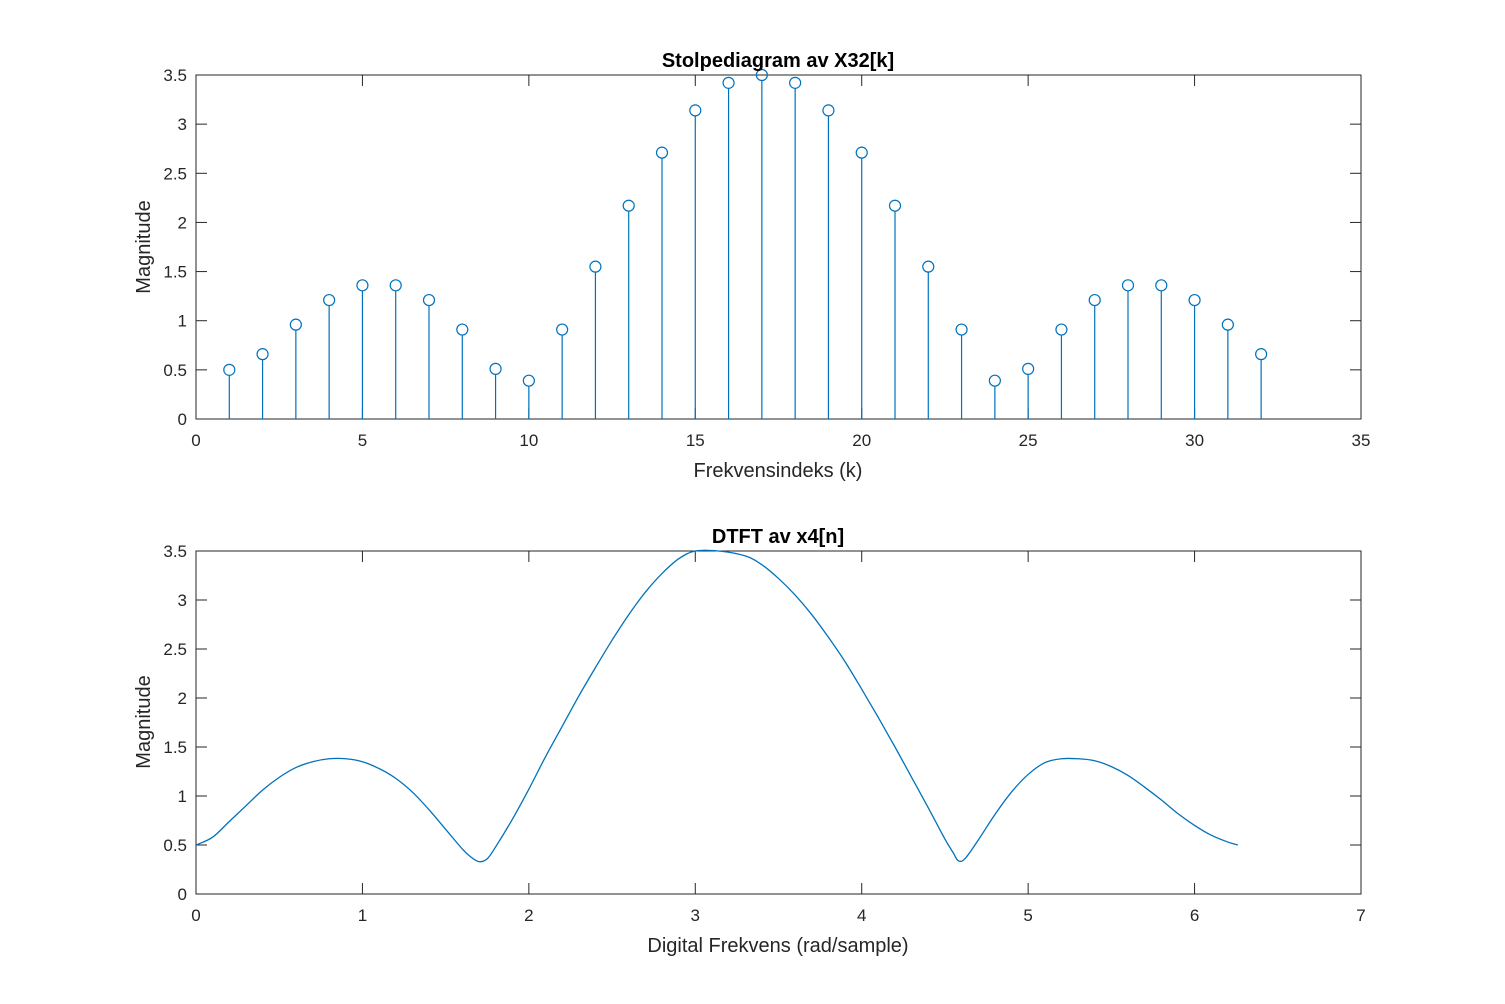  What do you see at coordinates (528, 915) in the screenshot?
I see `x-tick-label: 2` at bounding box center [528, 915].